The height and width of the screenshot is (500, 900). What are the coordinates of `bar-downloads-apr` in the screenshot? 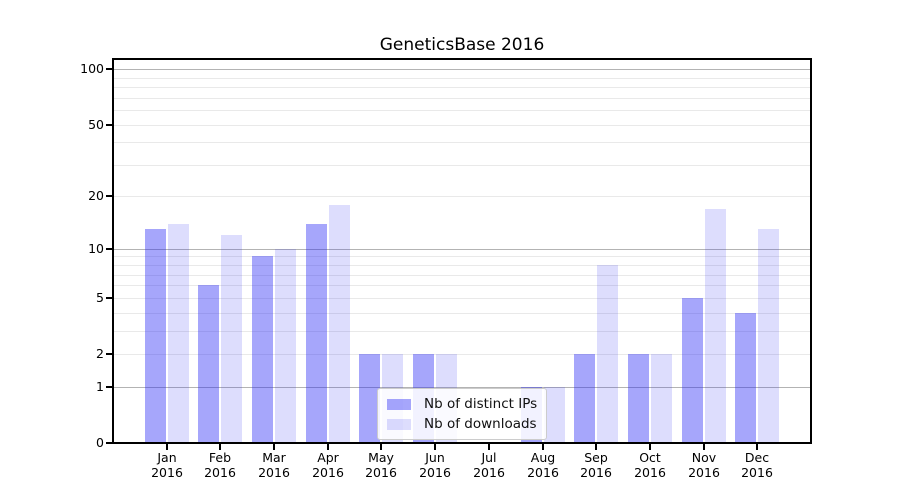 It's located at (339, 324).